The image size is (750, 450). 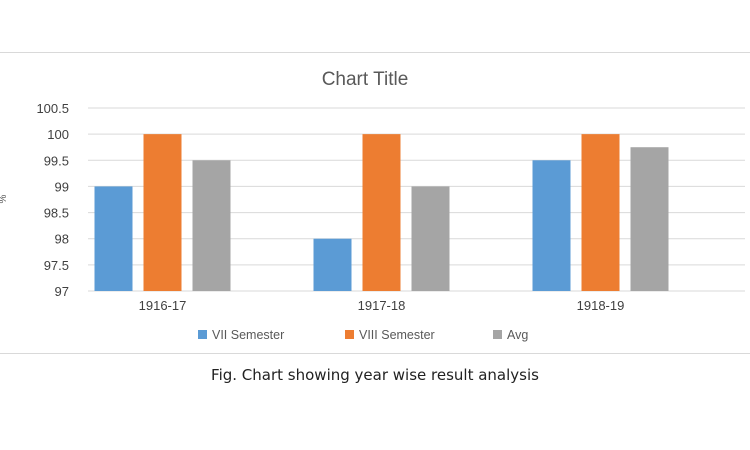 What do you see at coordinates (58, 134) in the screenshot?
I see `y-tick-label: 100` at bounding box center [58, 134].